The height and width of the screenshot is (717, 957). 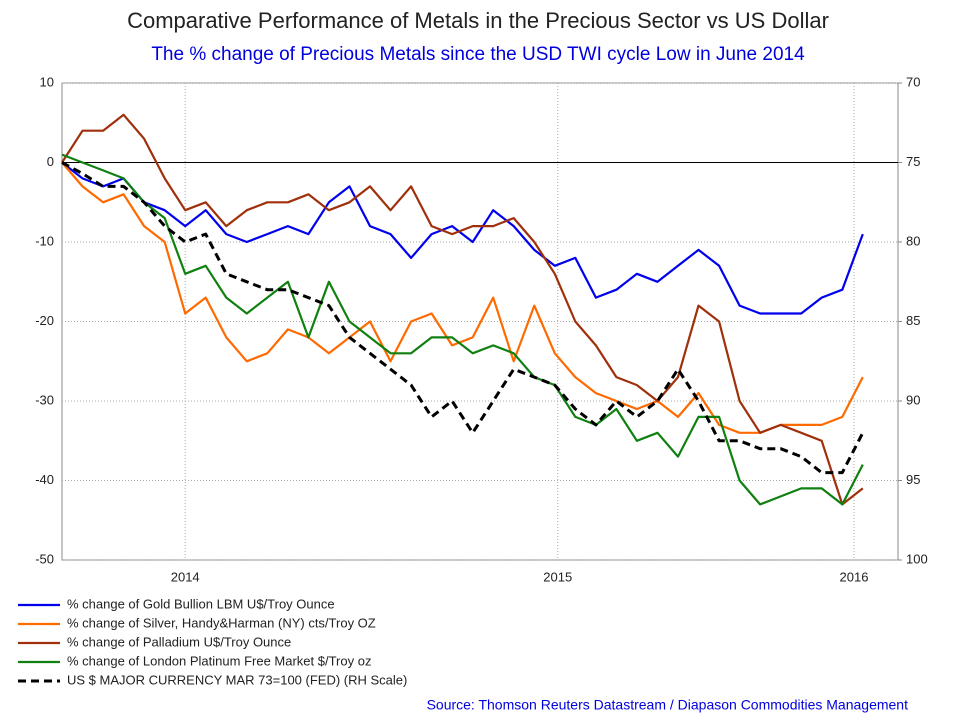 I want to click on y2-tick-label: 100, so click(x=917, y=558).